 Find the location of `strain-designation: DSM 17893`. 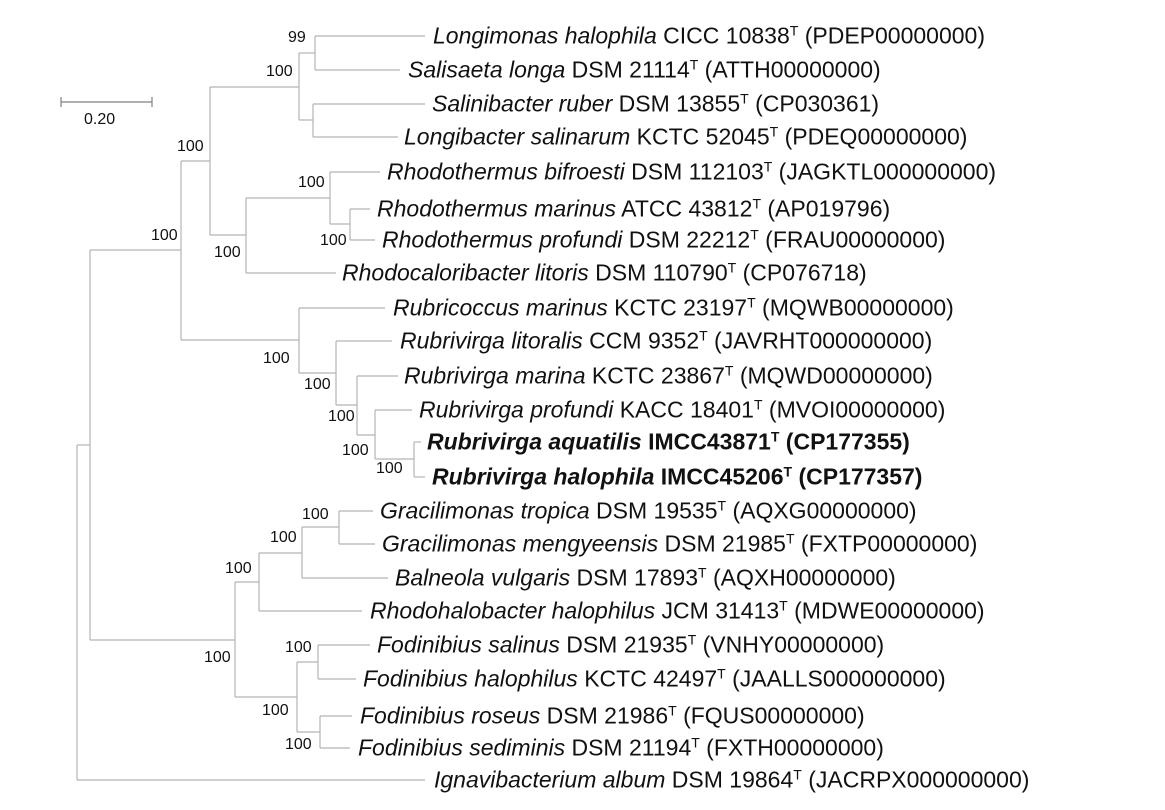

strain-designation: DSM 17893 is located at coordinates (634, 577).